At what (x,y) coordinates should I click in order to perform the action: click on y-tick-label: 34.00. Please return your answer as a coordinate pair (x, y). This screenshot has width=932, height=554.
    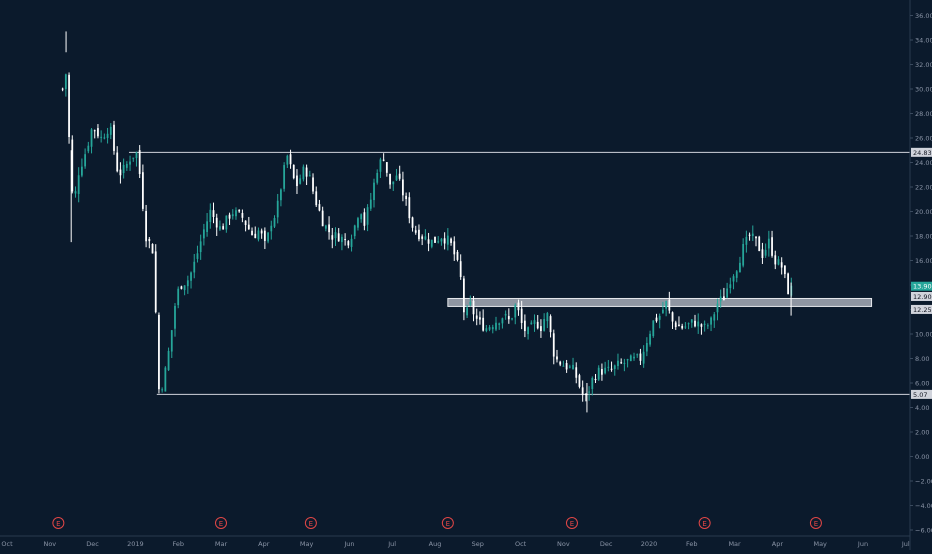
    Looking at the image, I should click on (923, 41).